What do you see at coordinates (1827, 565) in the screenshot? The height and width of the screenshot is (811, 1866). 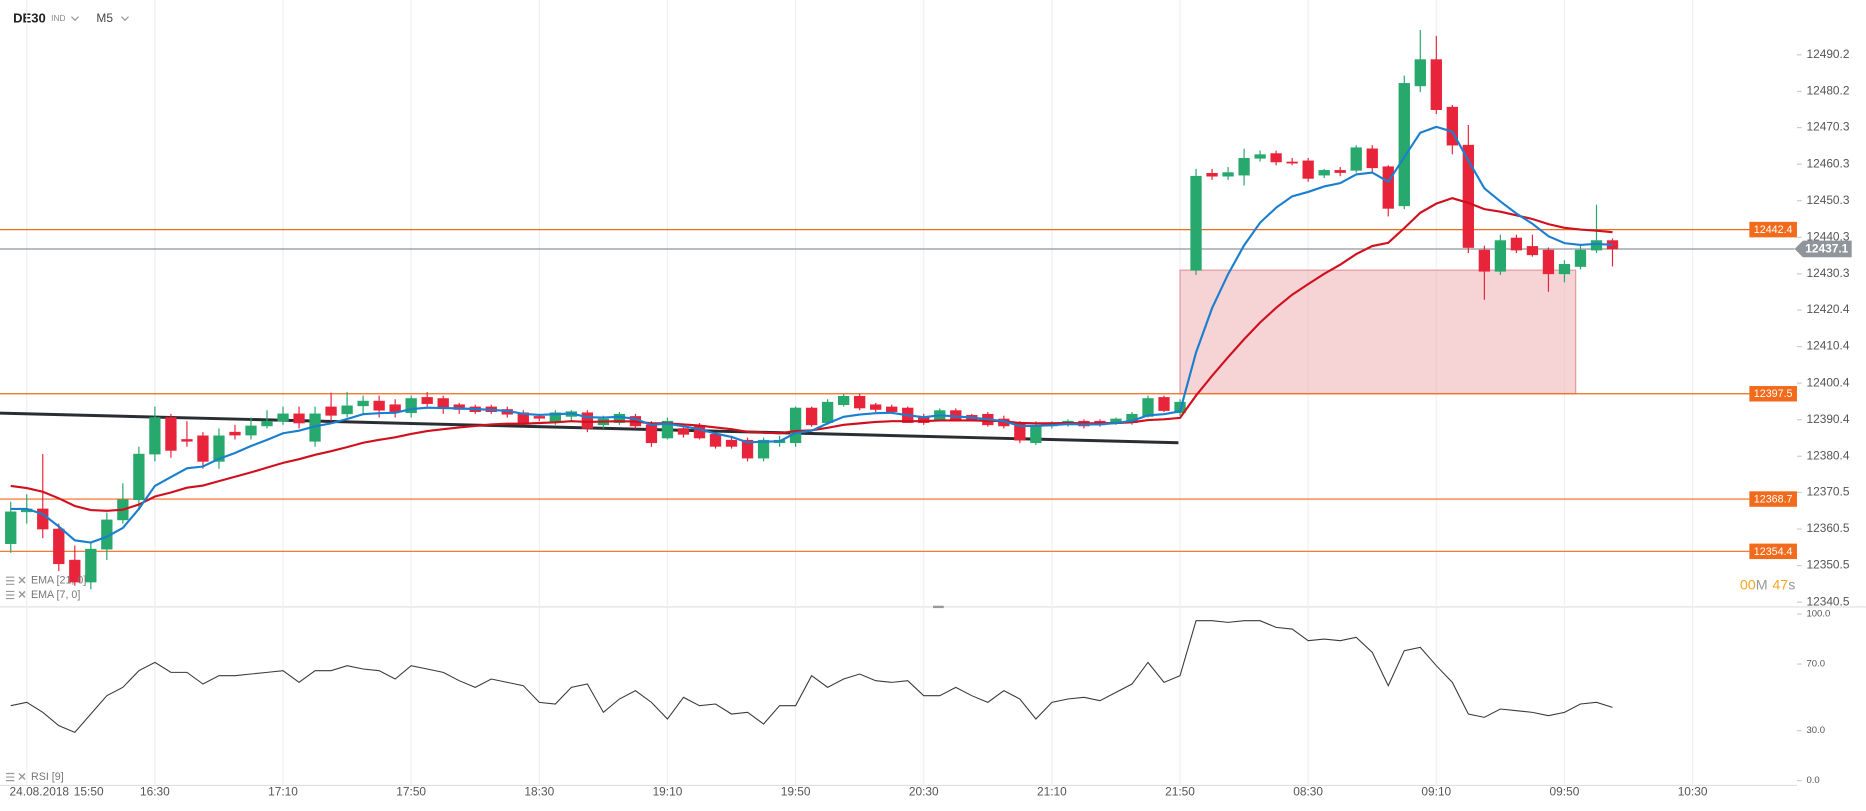 I see `y-tick-label: 12350.5` at bounding box center [1827, 565].